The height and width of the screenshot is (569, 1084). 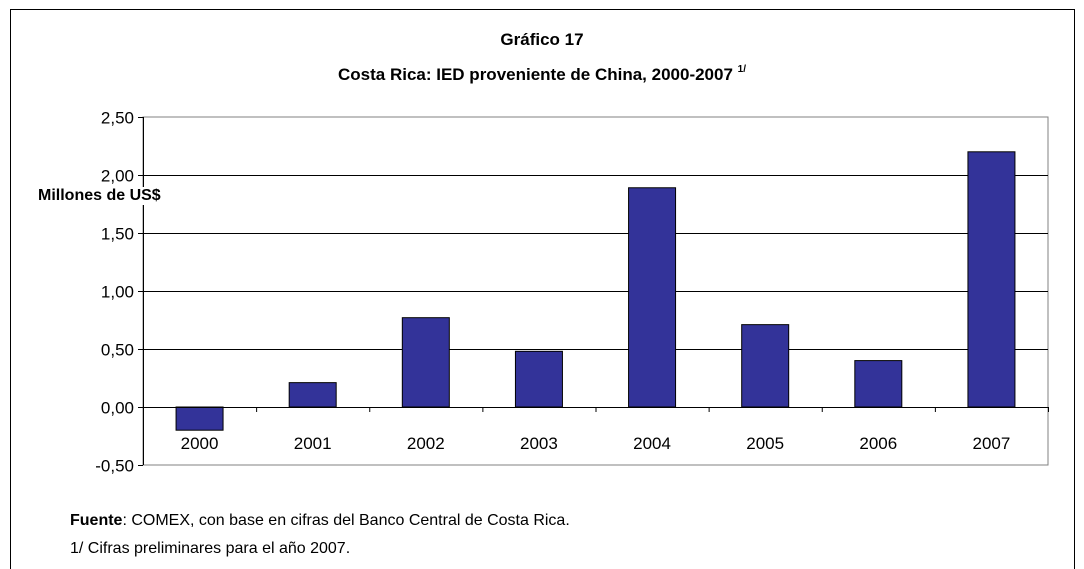 I want to click on x-tick-label: 2005, so click(x=765, y=443).